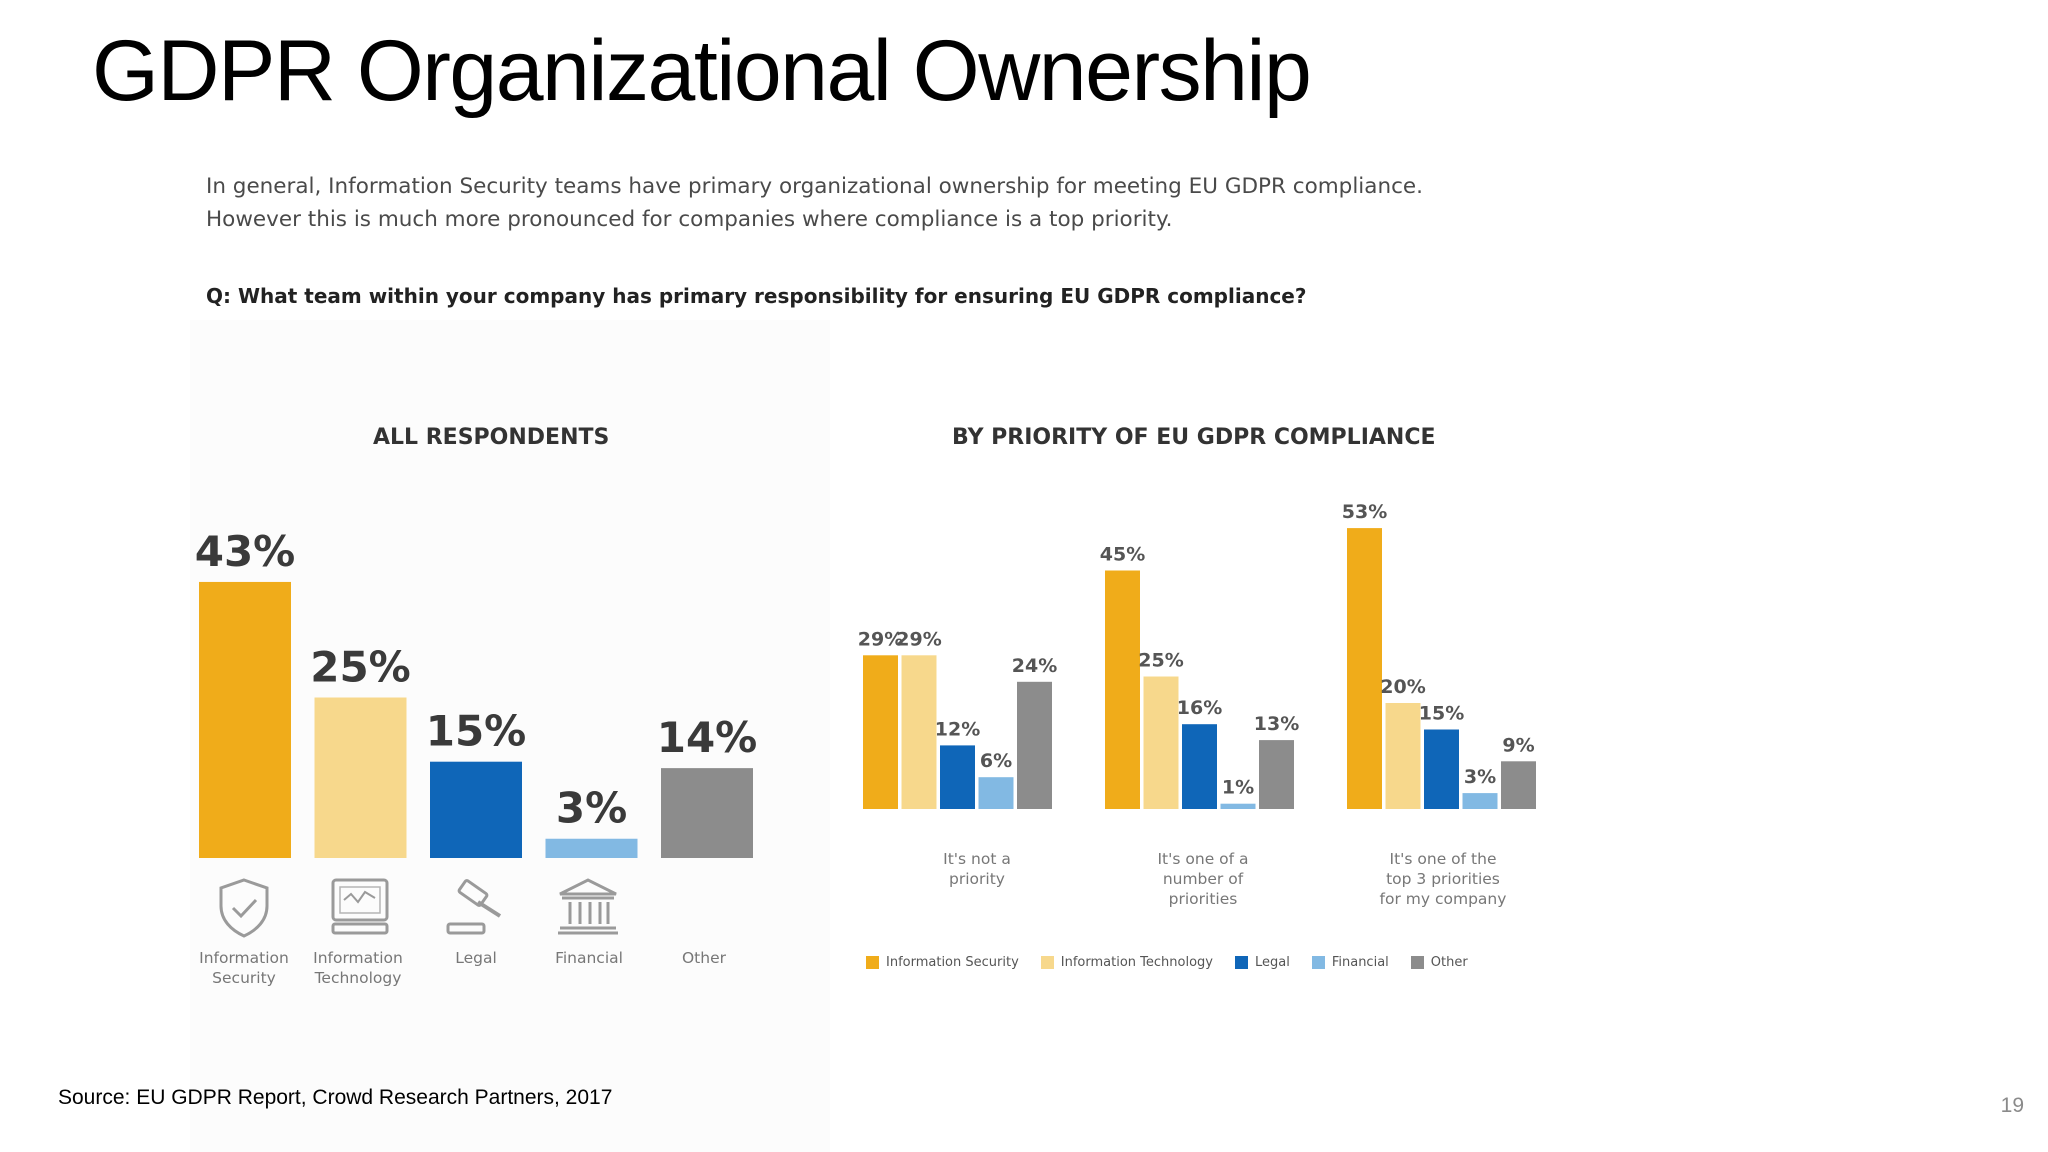 The image size is (2048, 1152). What do you see at coordinates (1518, 745) in the screenshot?
I see `data-label: 9%` at bounding box center [1518, 745].